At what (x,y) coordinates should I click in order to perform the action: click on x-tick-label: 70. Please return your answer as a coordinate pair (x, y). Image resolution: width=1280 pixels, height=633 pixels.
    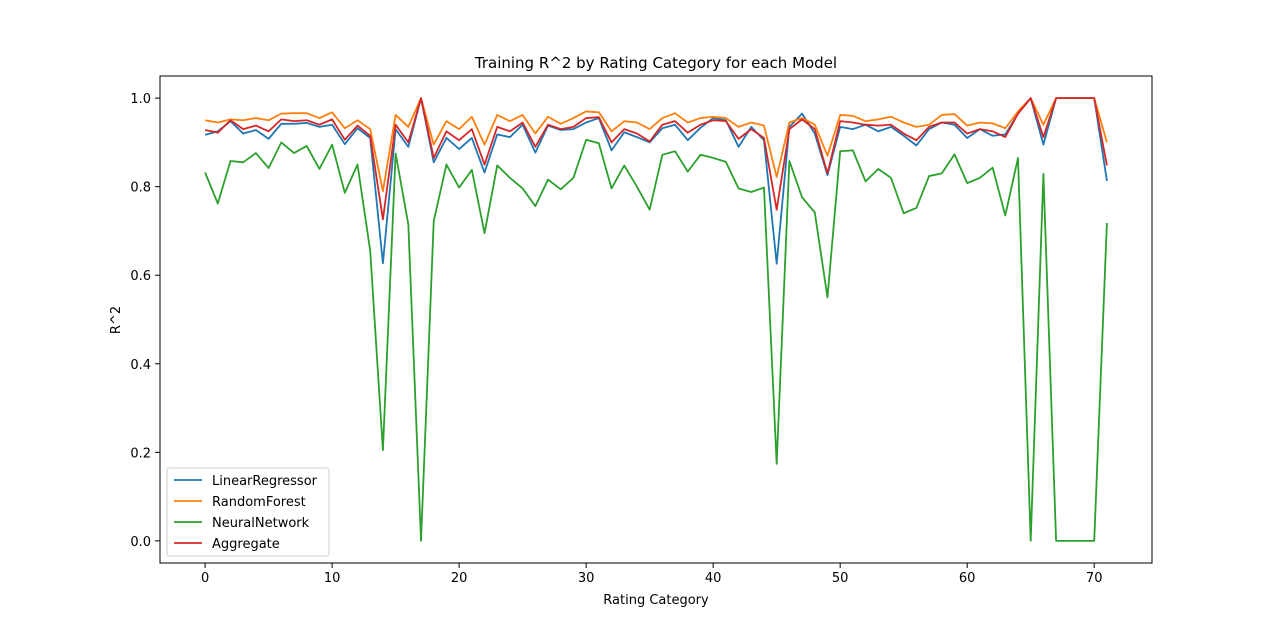
    Looking at the image, I should click on (1094, 578).